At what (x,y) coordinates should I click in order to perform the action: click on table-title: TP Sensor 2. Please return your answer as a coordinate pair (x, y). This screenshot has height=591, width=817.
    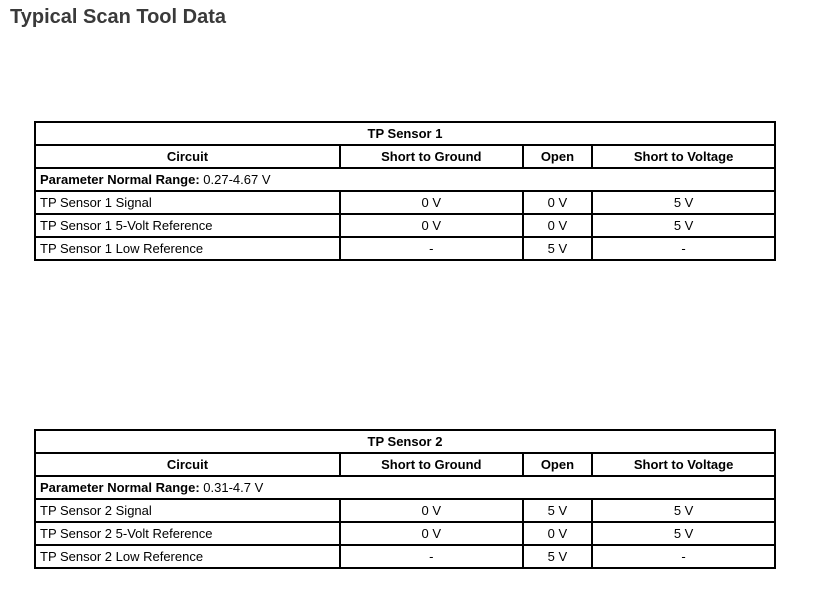
    Looking at the image, I should click on (405, 441).